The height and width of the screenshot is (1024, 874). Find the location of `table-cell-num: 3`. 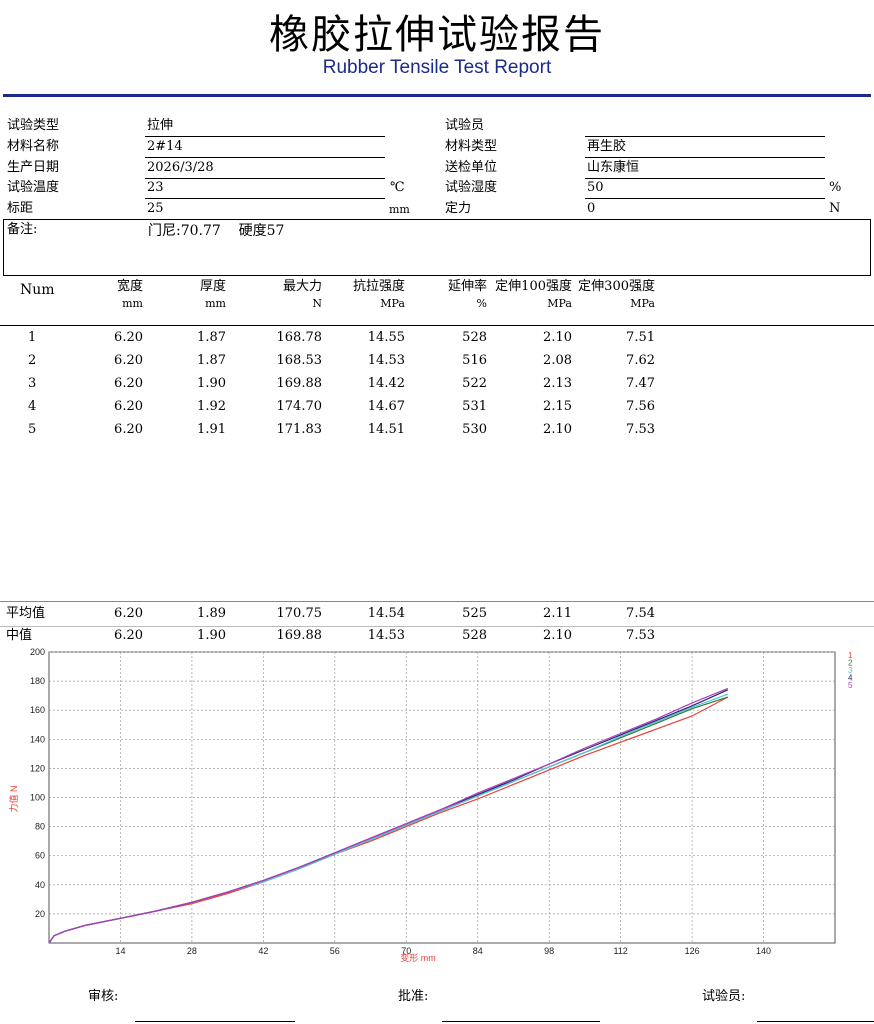

table-cell-num: 3 is located at coordinates (32, 383).